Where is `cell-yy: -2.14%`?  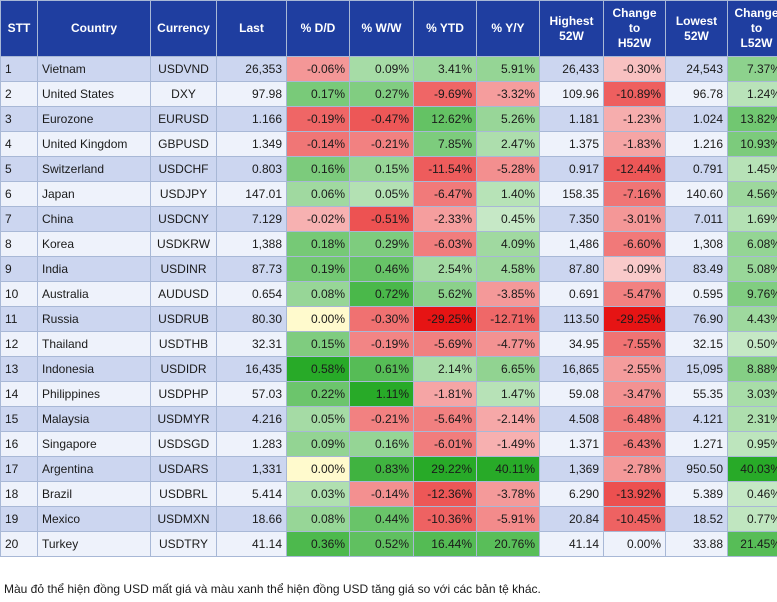 cell-yy: -2.14% is located at coordinates (508, 419).